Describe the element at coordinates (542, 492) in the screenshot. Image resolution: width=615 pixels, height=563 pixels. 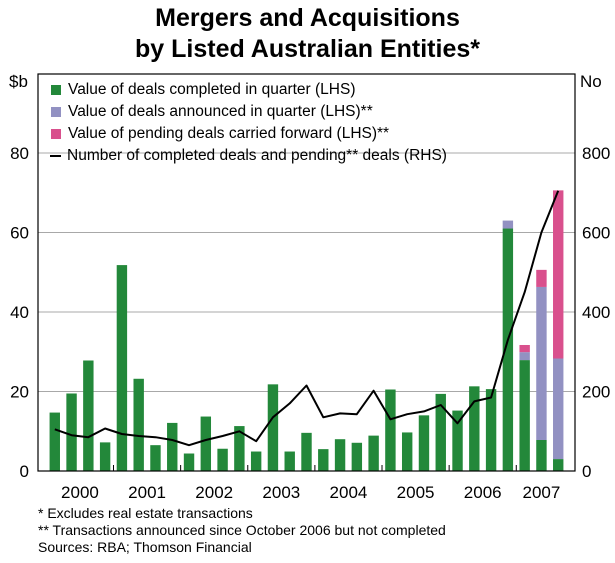
I see `x-label-2007: 2007` at that location.